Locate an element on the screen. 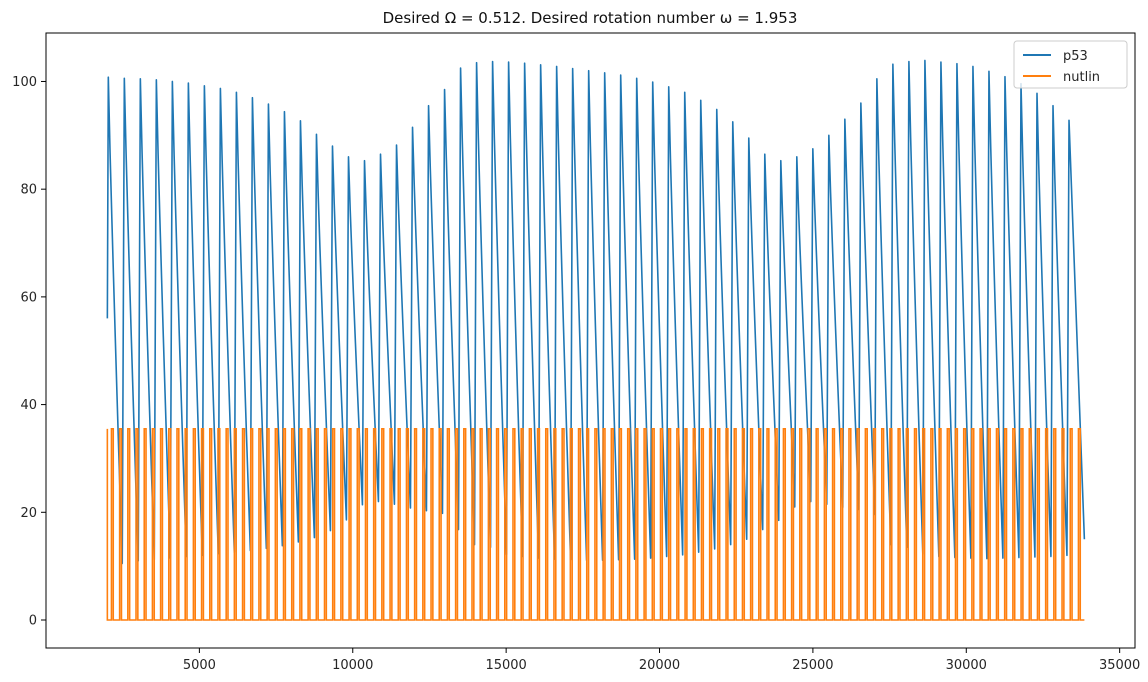  y-tick-label: 20 is located at coordinates (28, 513).